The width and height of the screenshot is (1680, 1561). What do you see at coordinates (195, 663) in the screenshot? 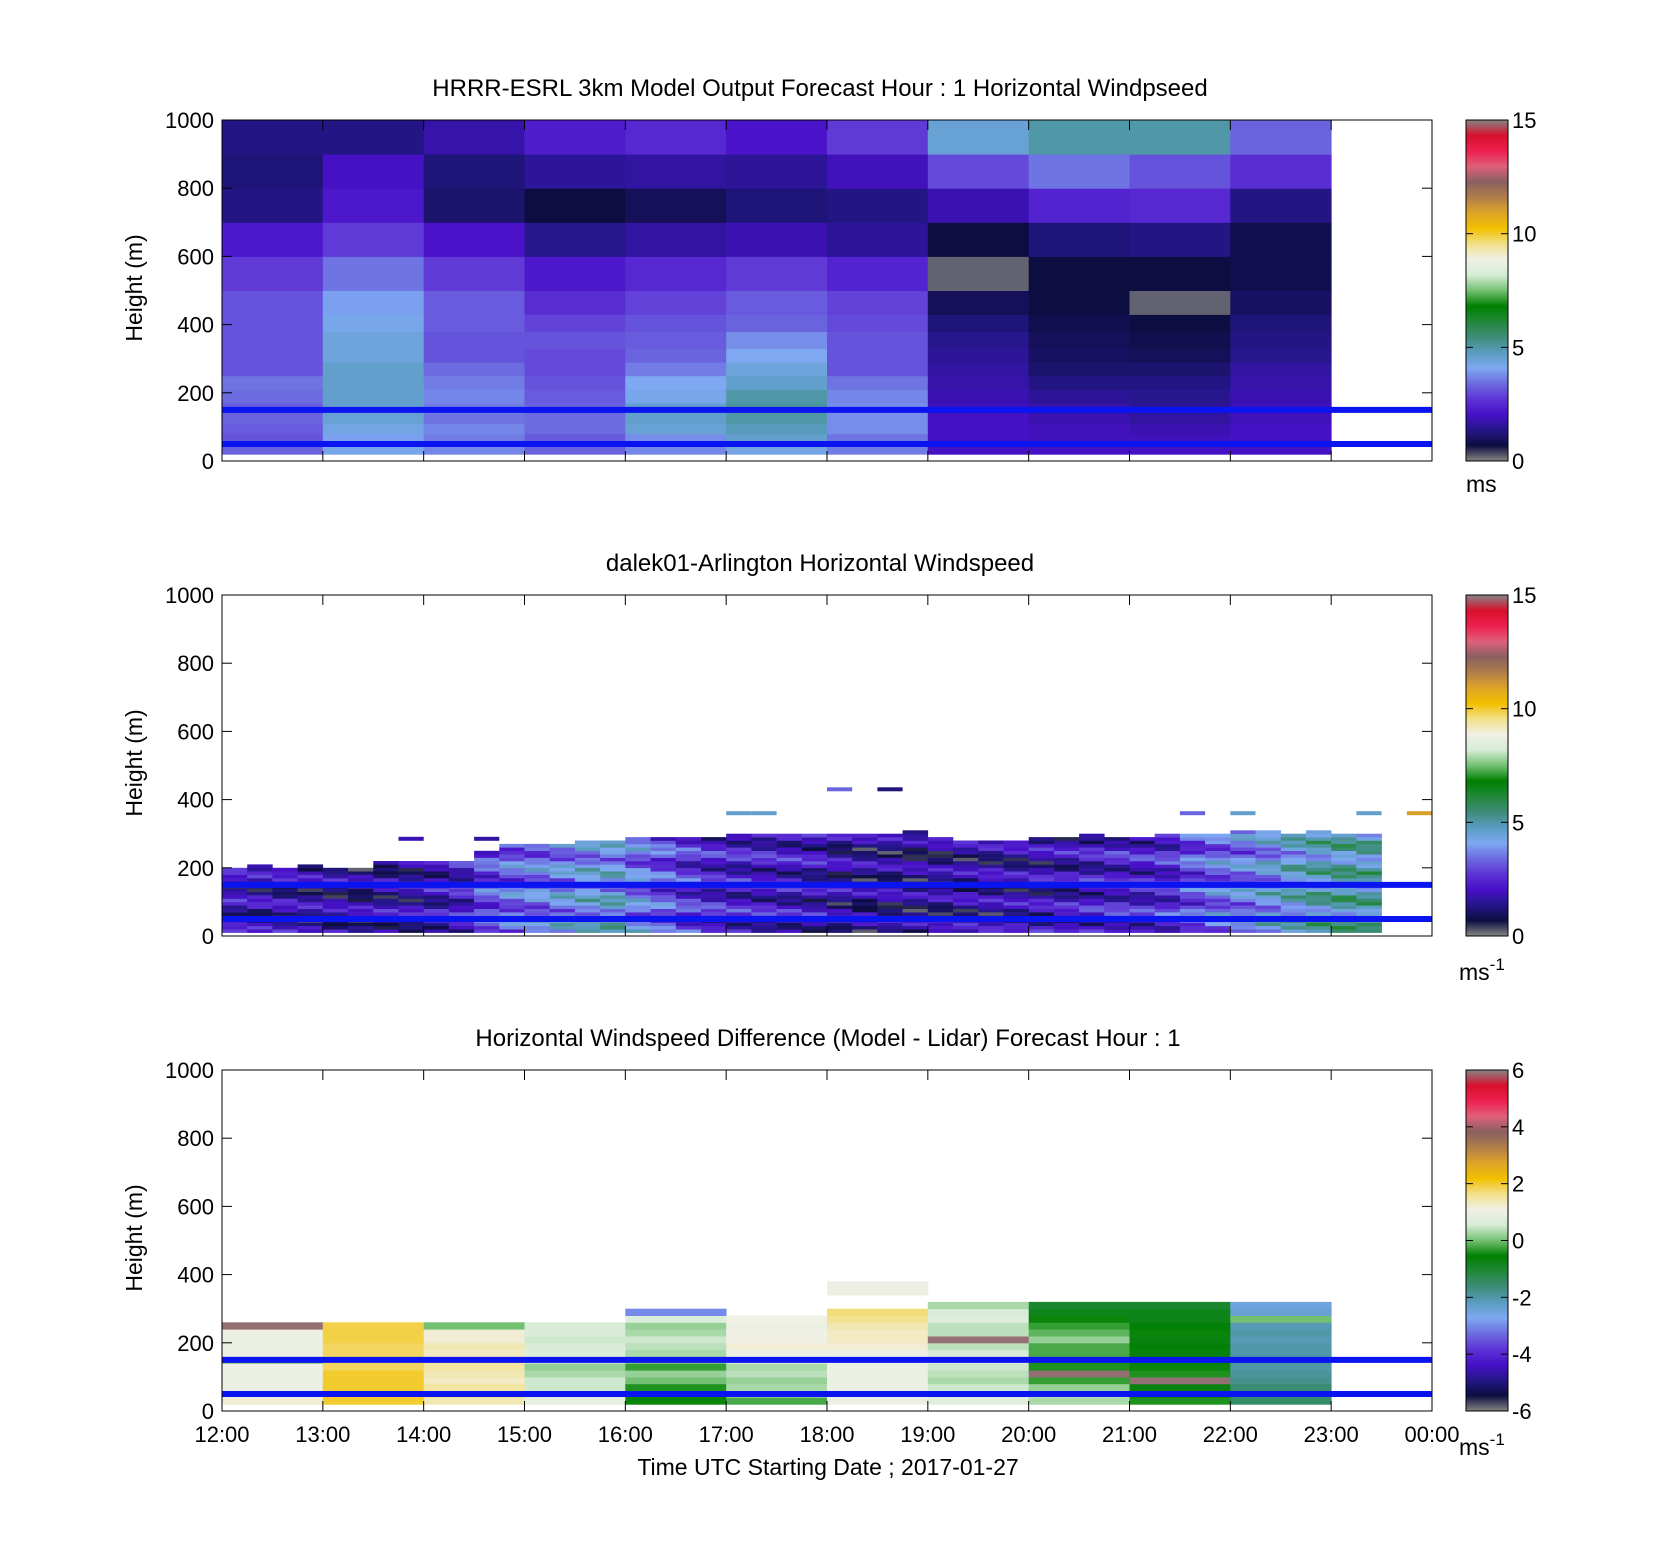
I see `y-tick-label: 800` at bounding box center [195, 663].